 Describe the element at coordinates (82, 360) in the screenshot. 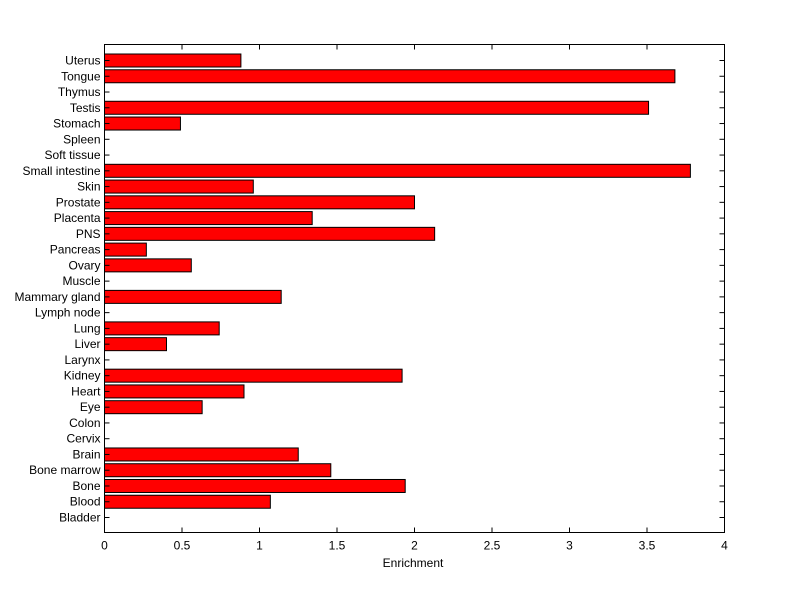

I see `y-tick-label: Larynx` at that location.